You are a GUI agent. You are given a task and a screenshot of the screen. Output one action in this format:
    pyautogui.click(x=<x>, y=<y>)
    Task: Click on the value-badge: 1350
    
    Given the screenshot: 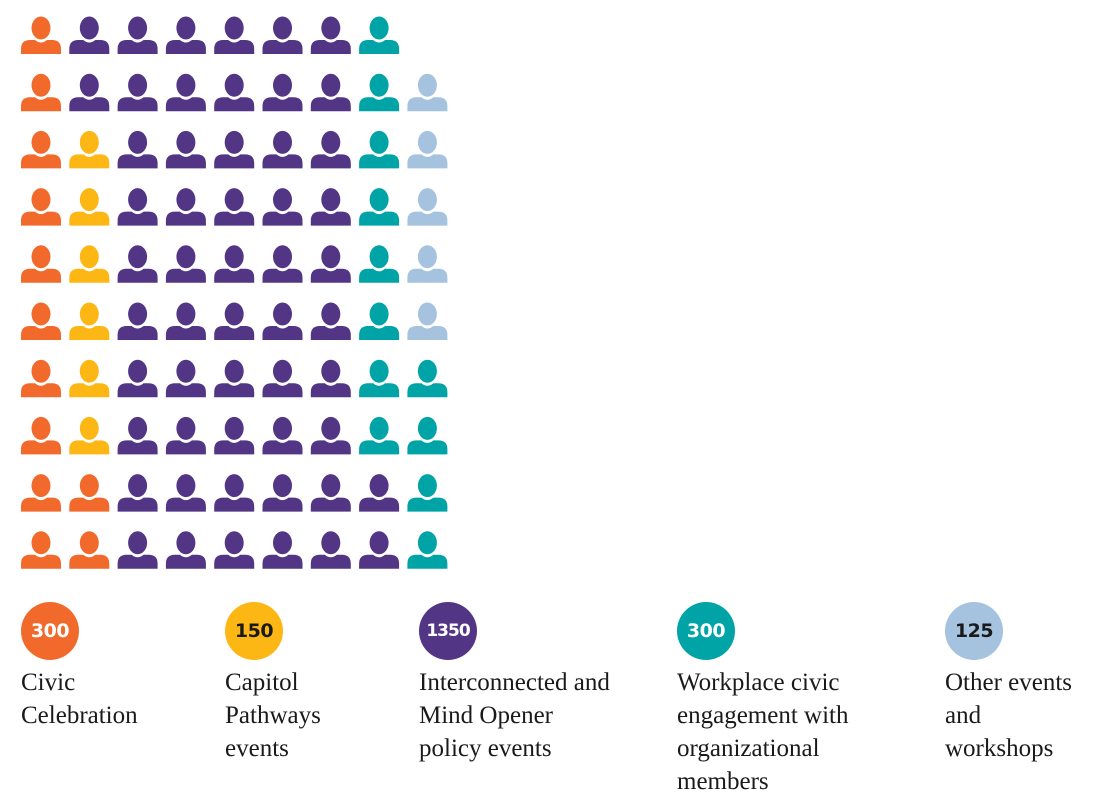 What is the action you would take?
    pyautogui.click(x=448, y=631)
    